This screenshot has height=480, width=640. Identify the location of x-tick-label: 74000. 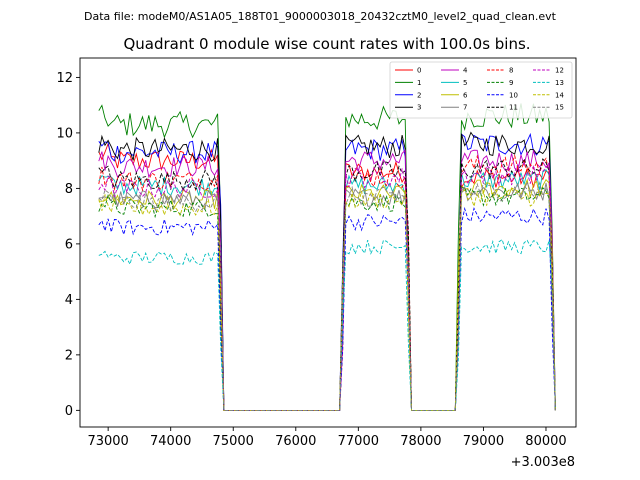
(170, 441).